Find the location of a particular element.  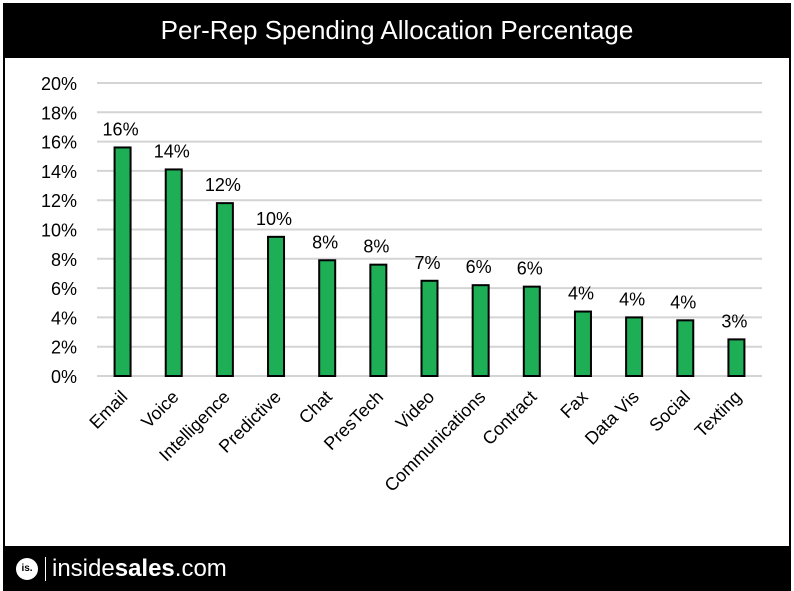

y-tick-label: 2% is located at coordinates (64, 348).